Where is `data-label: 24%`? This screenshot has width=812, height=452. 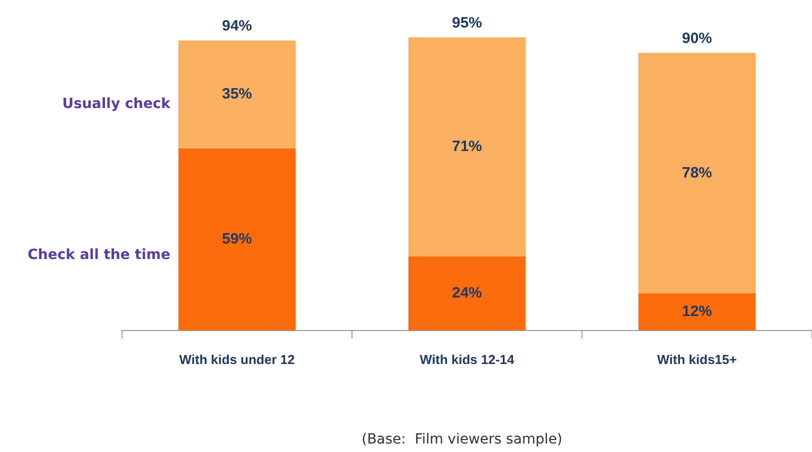 data-label: 24% is located at coordinates (467, 293).